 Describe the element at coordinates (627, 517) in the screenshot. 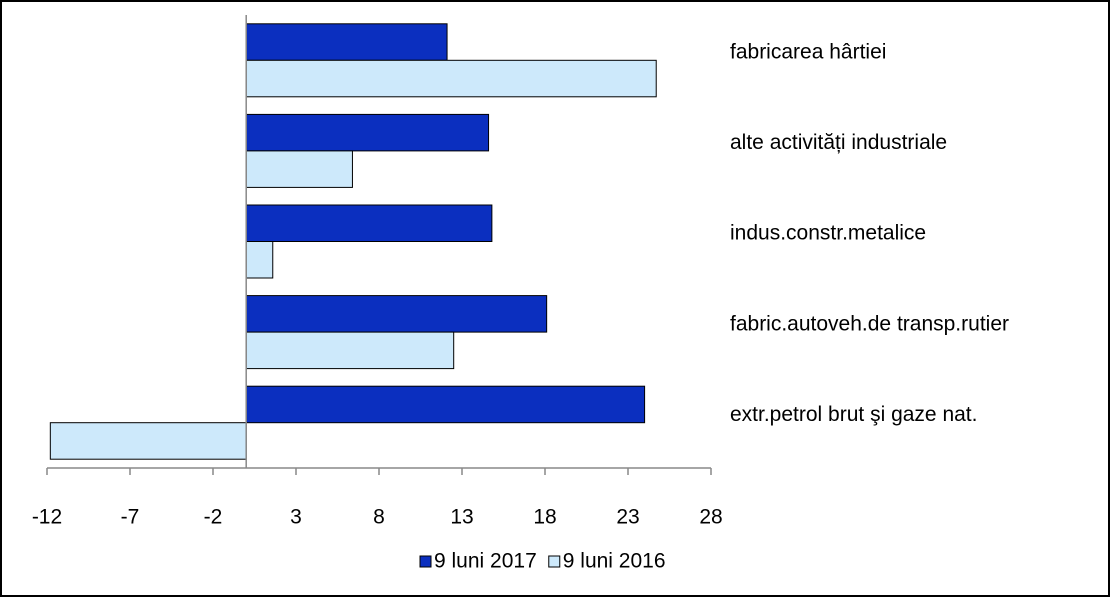

I see `x-tick-label: 23` at that location.